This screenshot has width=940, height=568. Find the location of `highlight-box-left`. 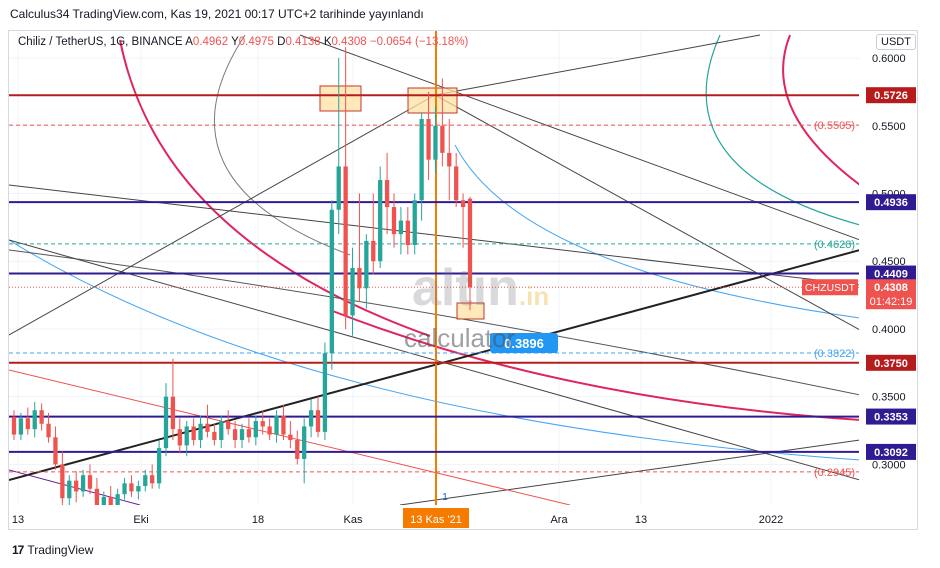

highlight-box-left is located at coordinates (340, 98).